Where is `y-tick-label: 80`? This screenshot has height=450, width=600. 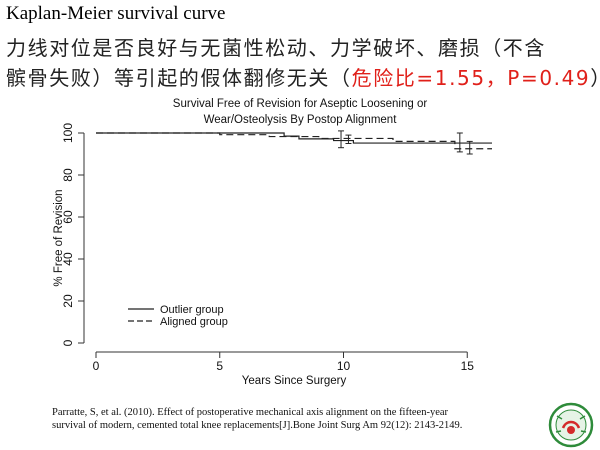
y-tick-label: 80 is located at coordinates (68, 175).